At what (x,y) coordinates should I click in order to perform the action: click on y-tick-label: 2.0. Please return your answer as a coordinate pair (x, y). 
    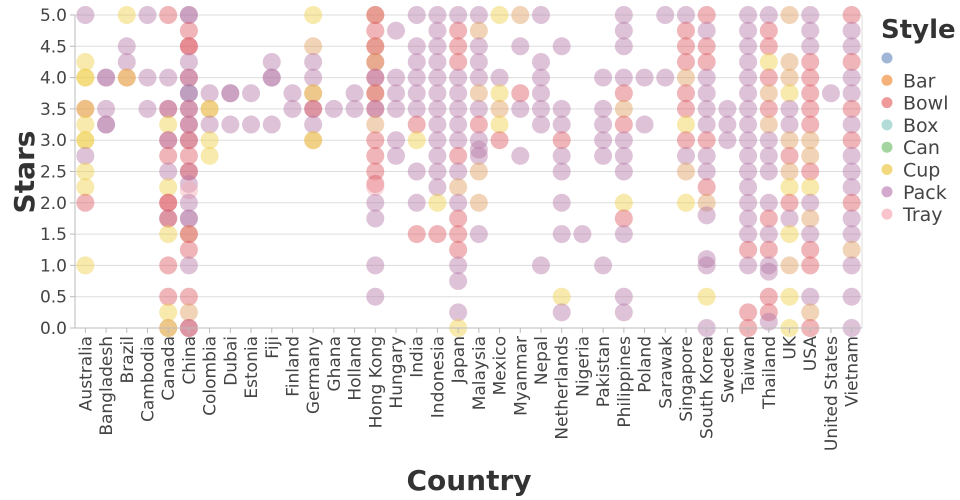
    Looking at the image, I should click on (53, 204).